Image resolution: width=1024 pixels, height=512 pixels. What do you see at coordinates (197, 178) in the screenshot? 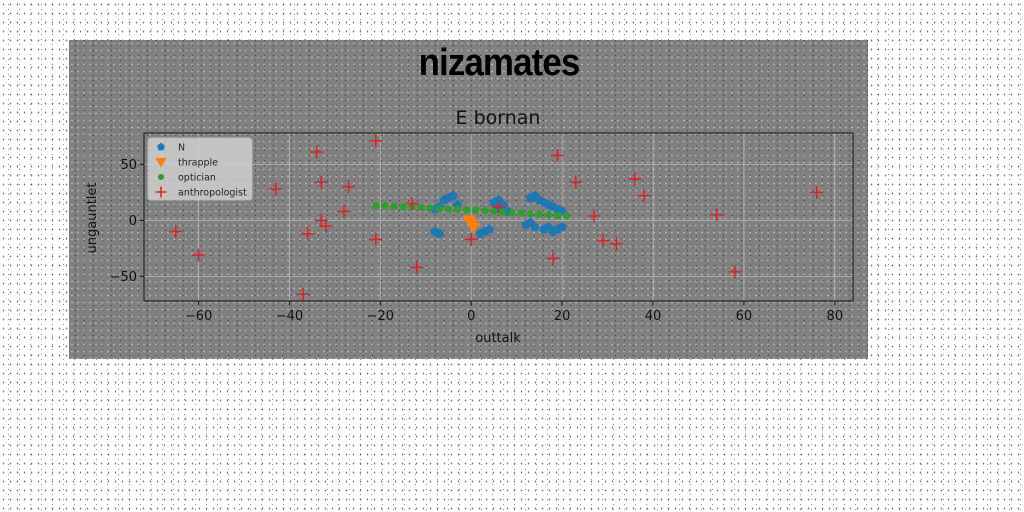
I see `legend-label: optician` at bounding box center [197, 178].